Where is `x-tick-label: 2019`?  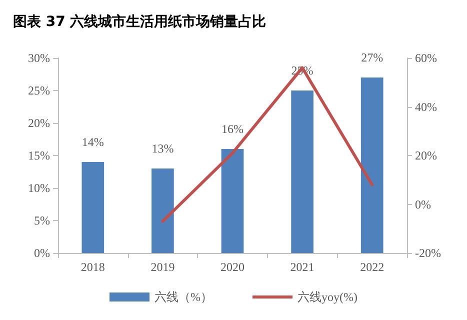
x-tick-label: 2019 is located at coordinates (162, 267).